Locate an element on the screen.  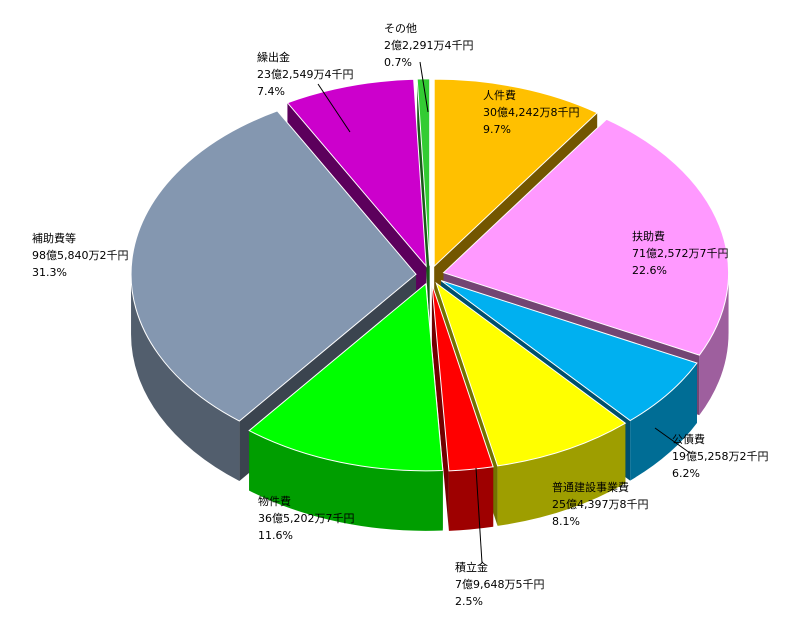
data-label-name: 物件費 is located at coordinates (274, 501).